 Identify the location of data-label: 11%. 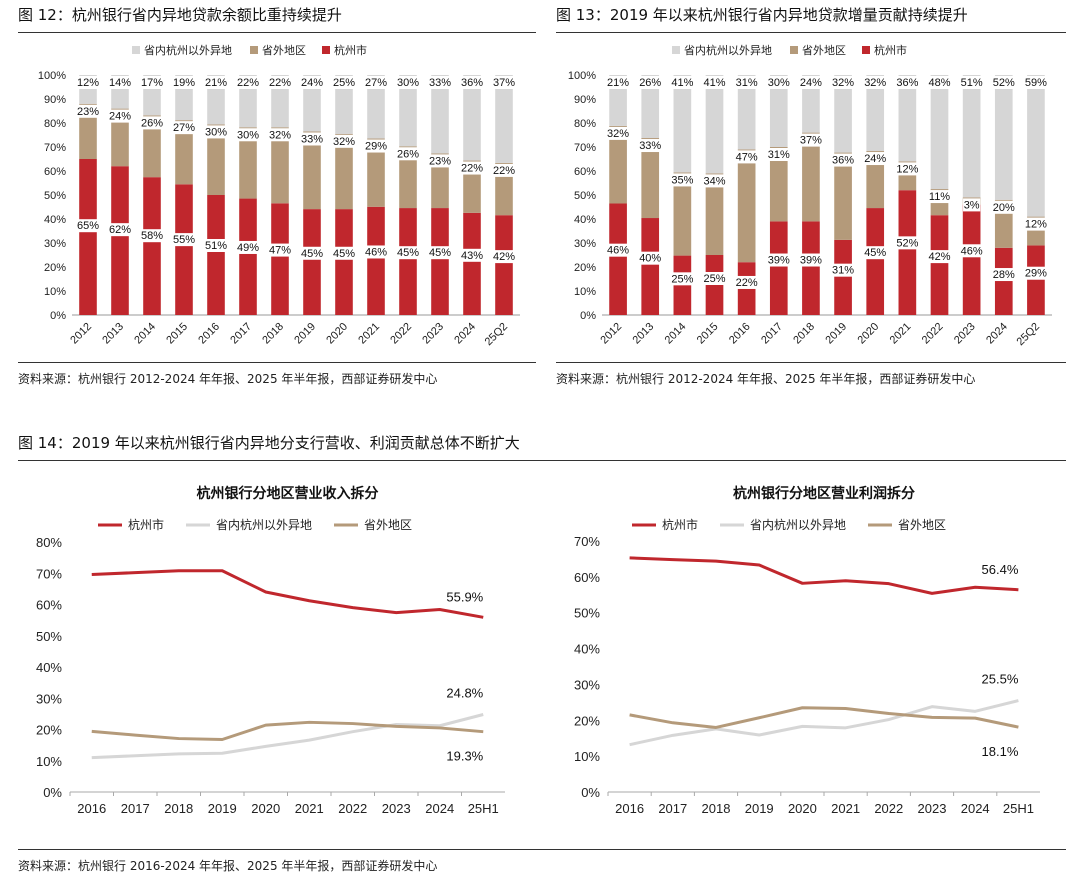
(939, 197).